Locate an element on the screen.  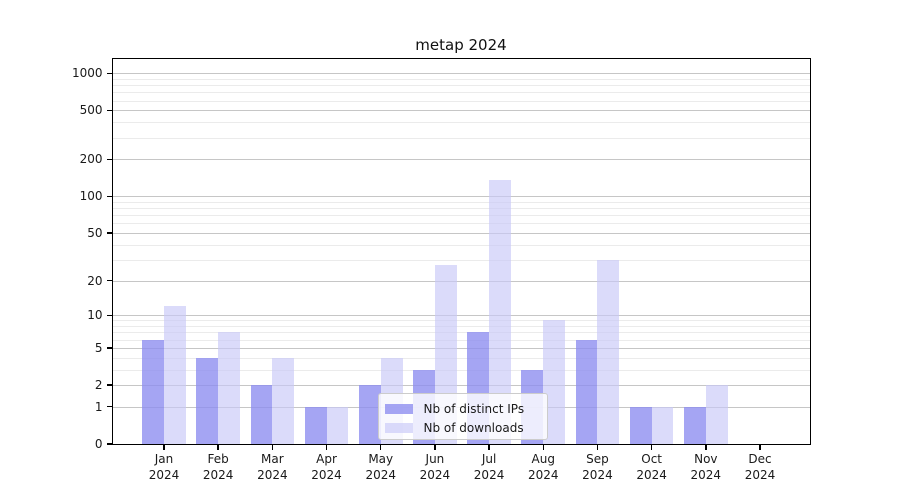
y-tick-label: 1000 is located at coordinates (87, 73).